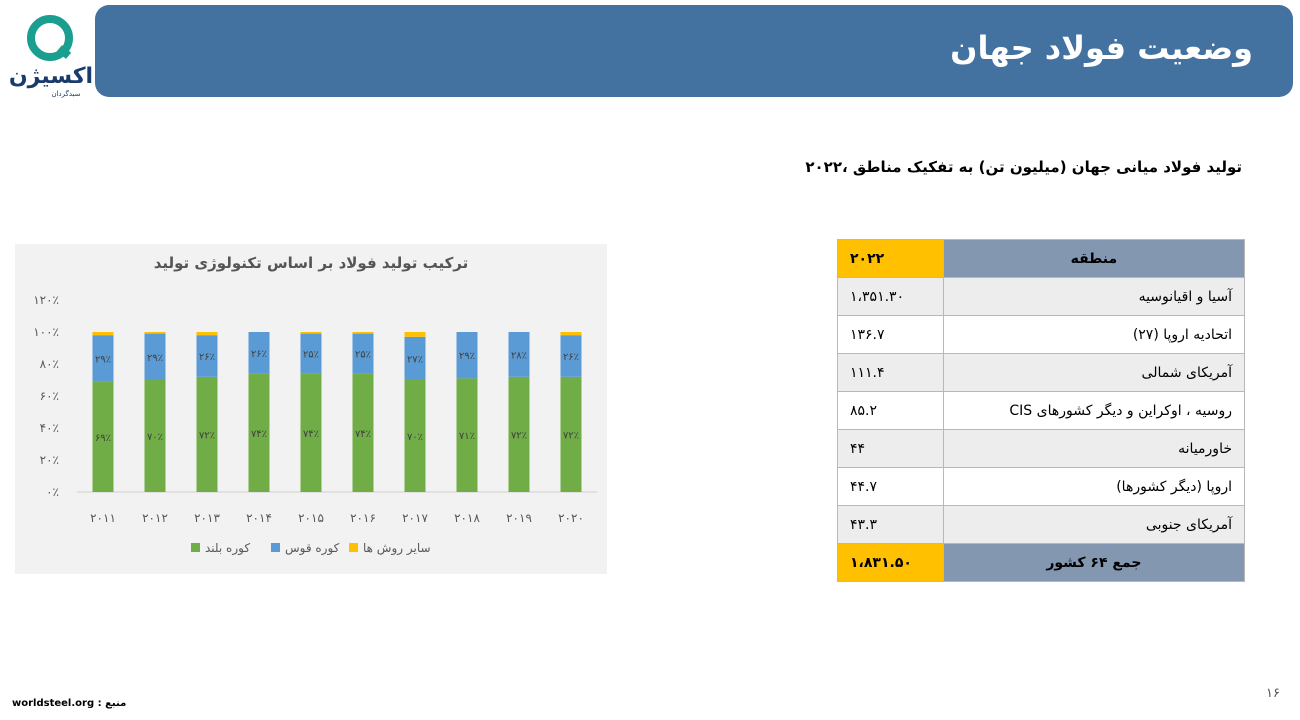 This screenshot has width=1300, height=720. I want to click on x-tick-label: ۲۰۲۰, so click(571, 518).